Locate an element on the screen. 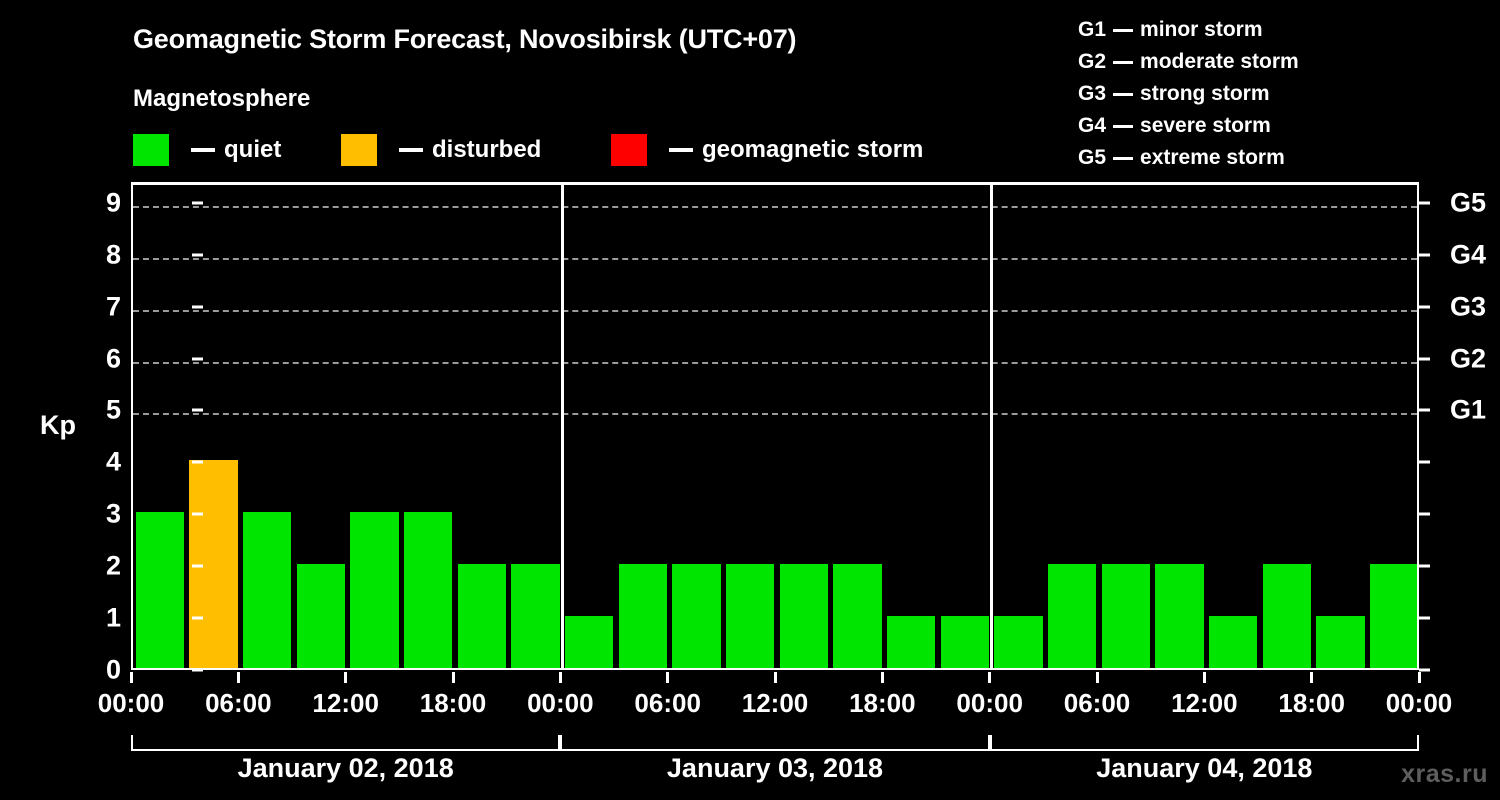 The width and height of the screenshot is (1500, 800). g-legend-row-g2: G2 moderate storm is located at coordinates (1188, 62).